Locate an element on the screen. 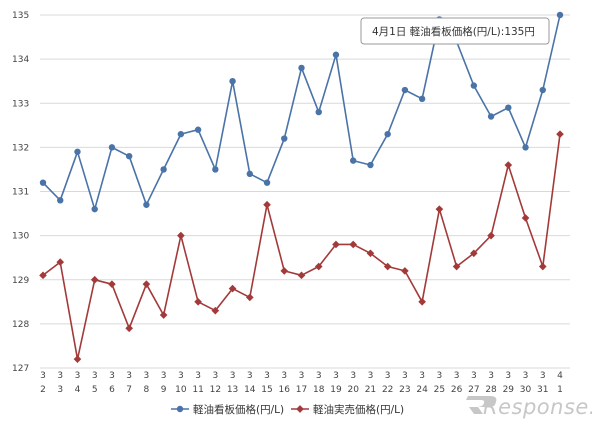  tooltip-text: 4月1日 軽油看板価格(円/L):135円 is located at coordinates (453, 31).